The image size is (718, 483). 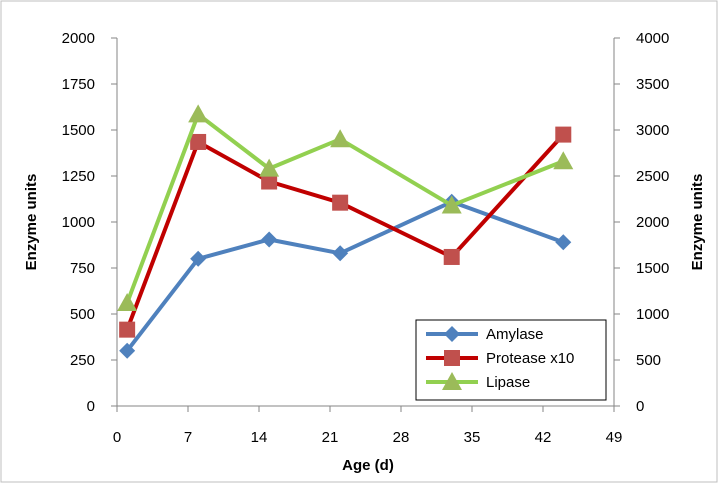 What do you see at coordinates (543, 437) in the screenshot?
I see `x-tick-label: 42` at bounding box center [543, 437].